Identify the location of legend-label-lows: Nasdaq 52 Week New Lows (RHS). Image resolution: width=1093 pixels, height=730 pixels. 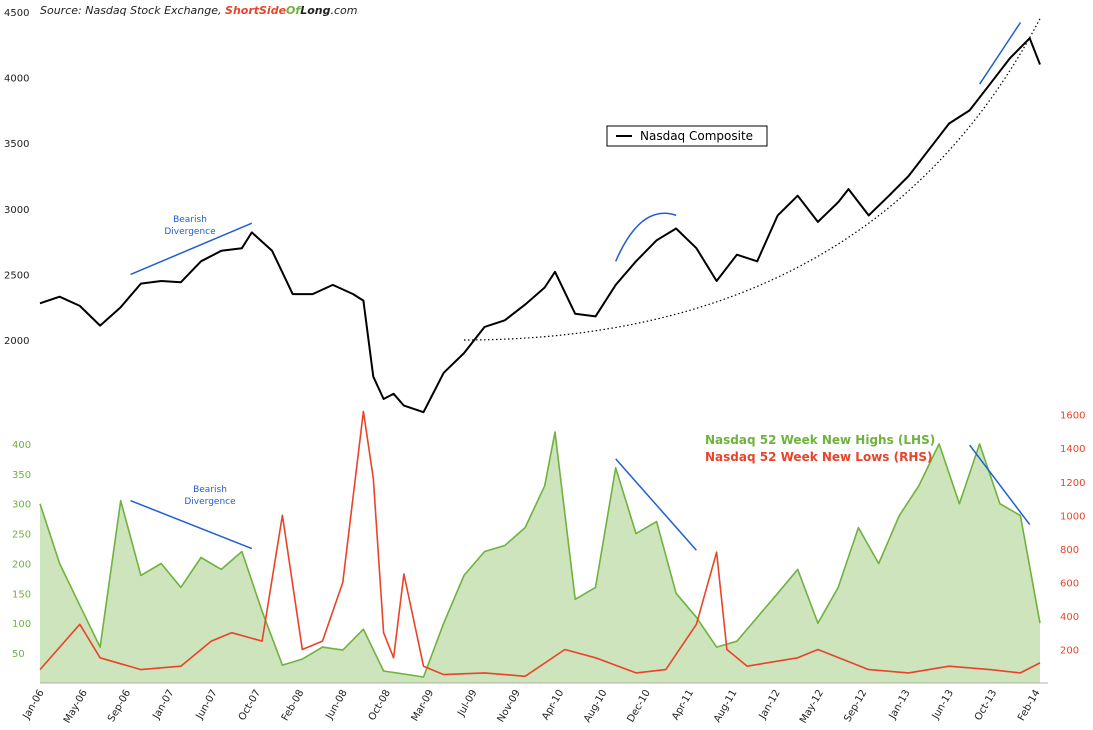
(819, 457).